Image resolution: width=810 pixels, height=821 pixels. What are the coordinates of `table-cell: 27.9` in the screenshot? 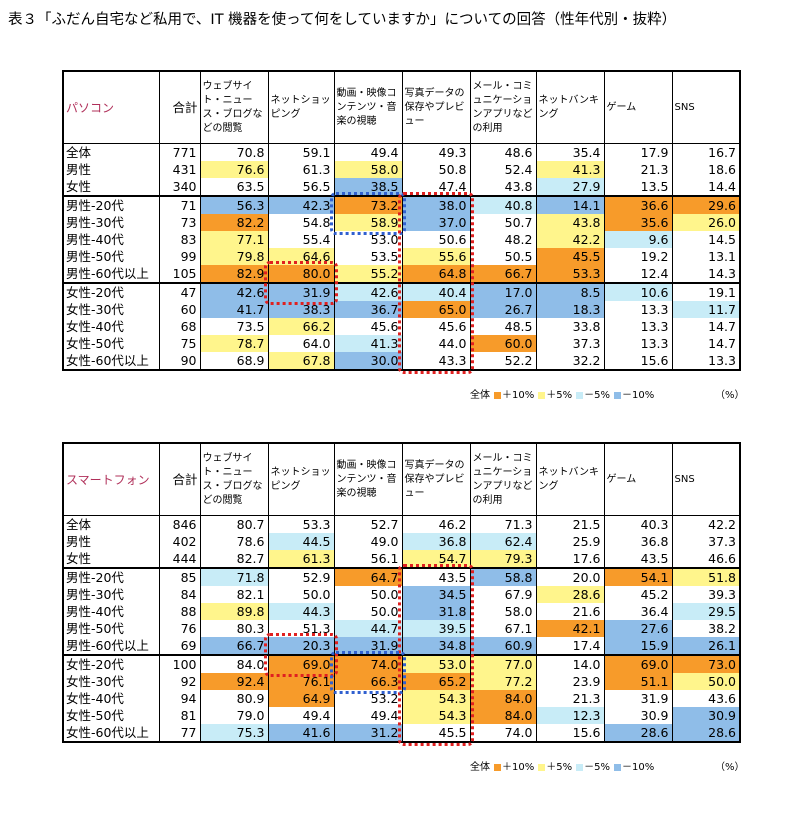 It's located at (569, 187).